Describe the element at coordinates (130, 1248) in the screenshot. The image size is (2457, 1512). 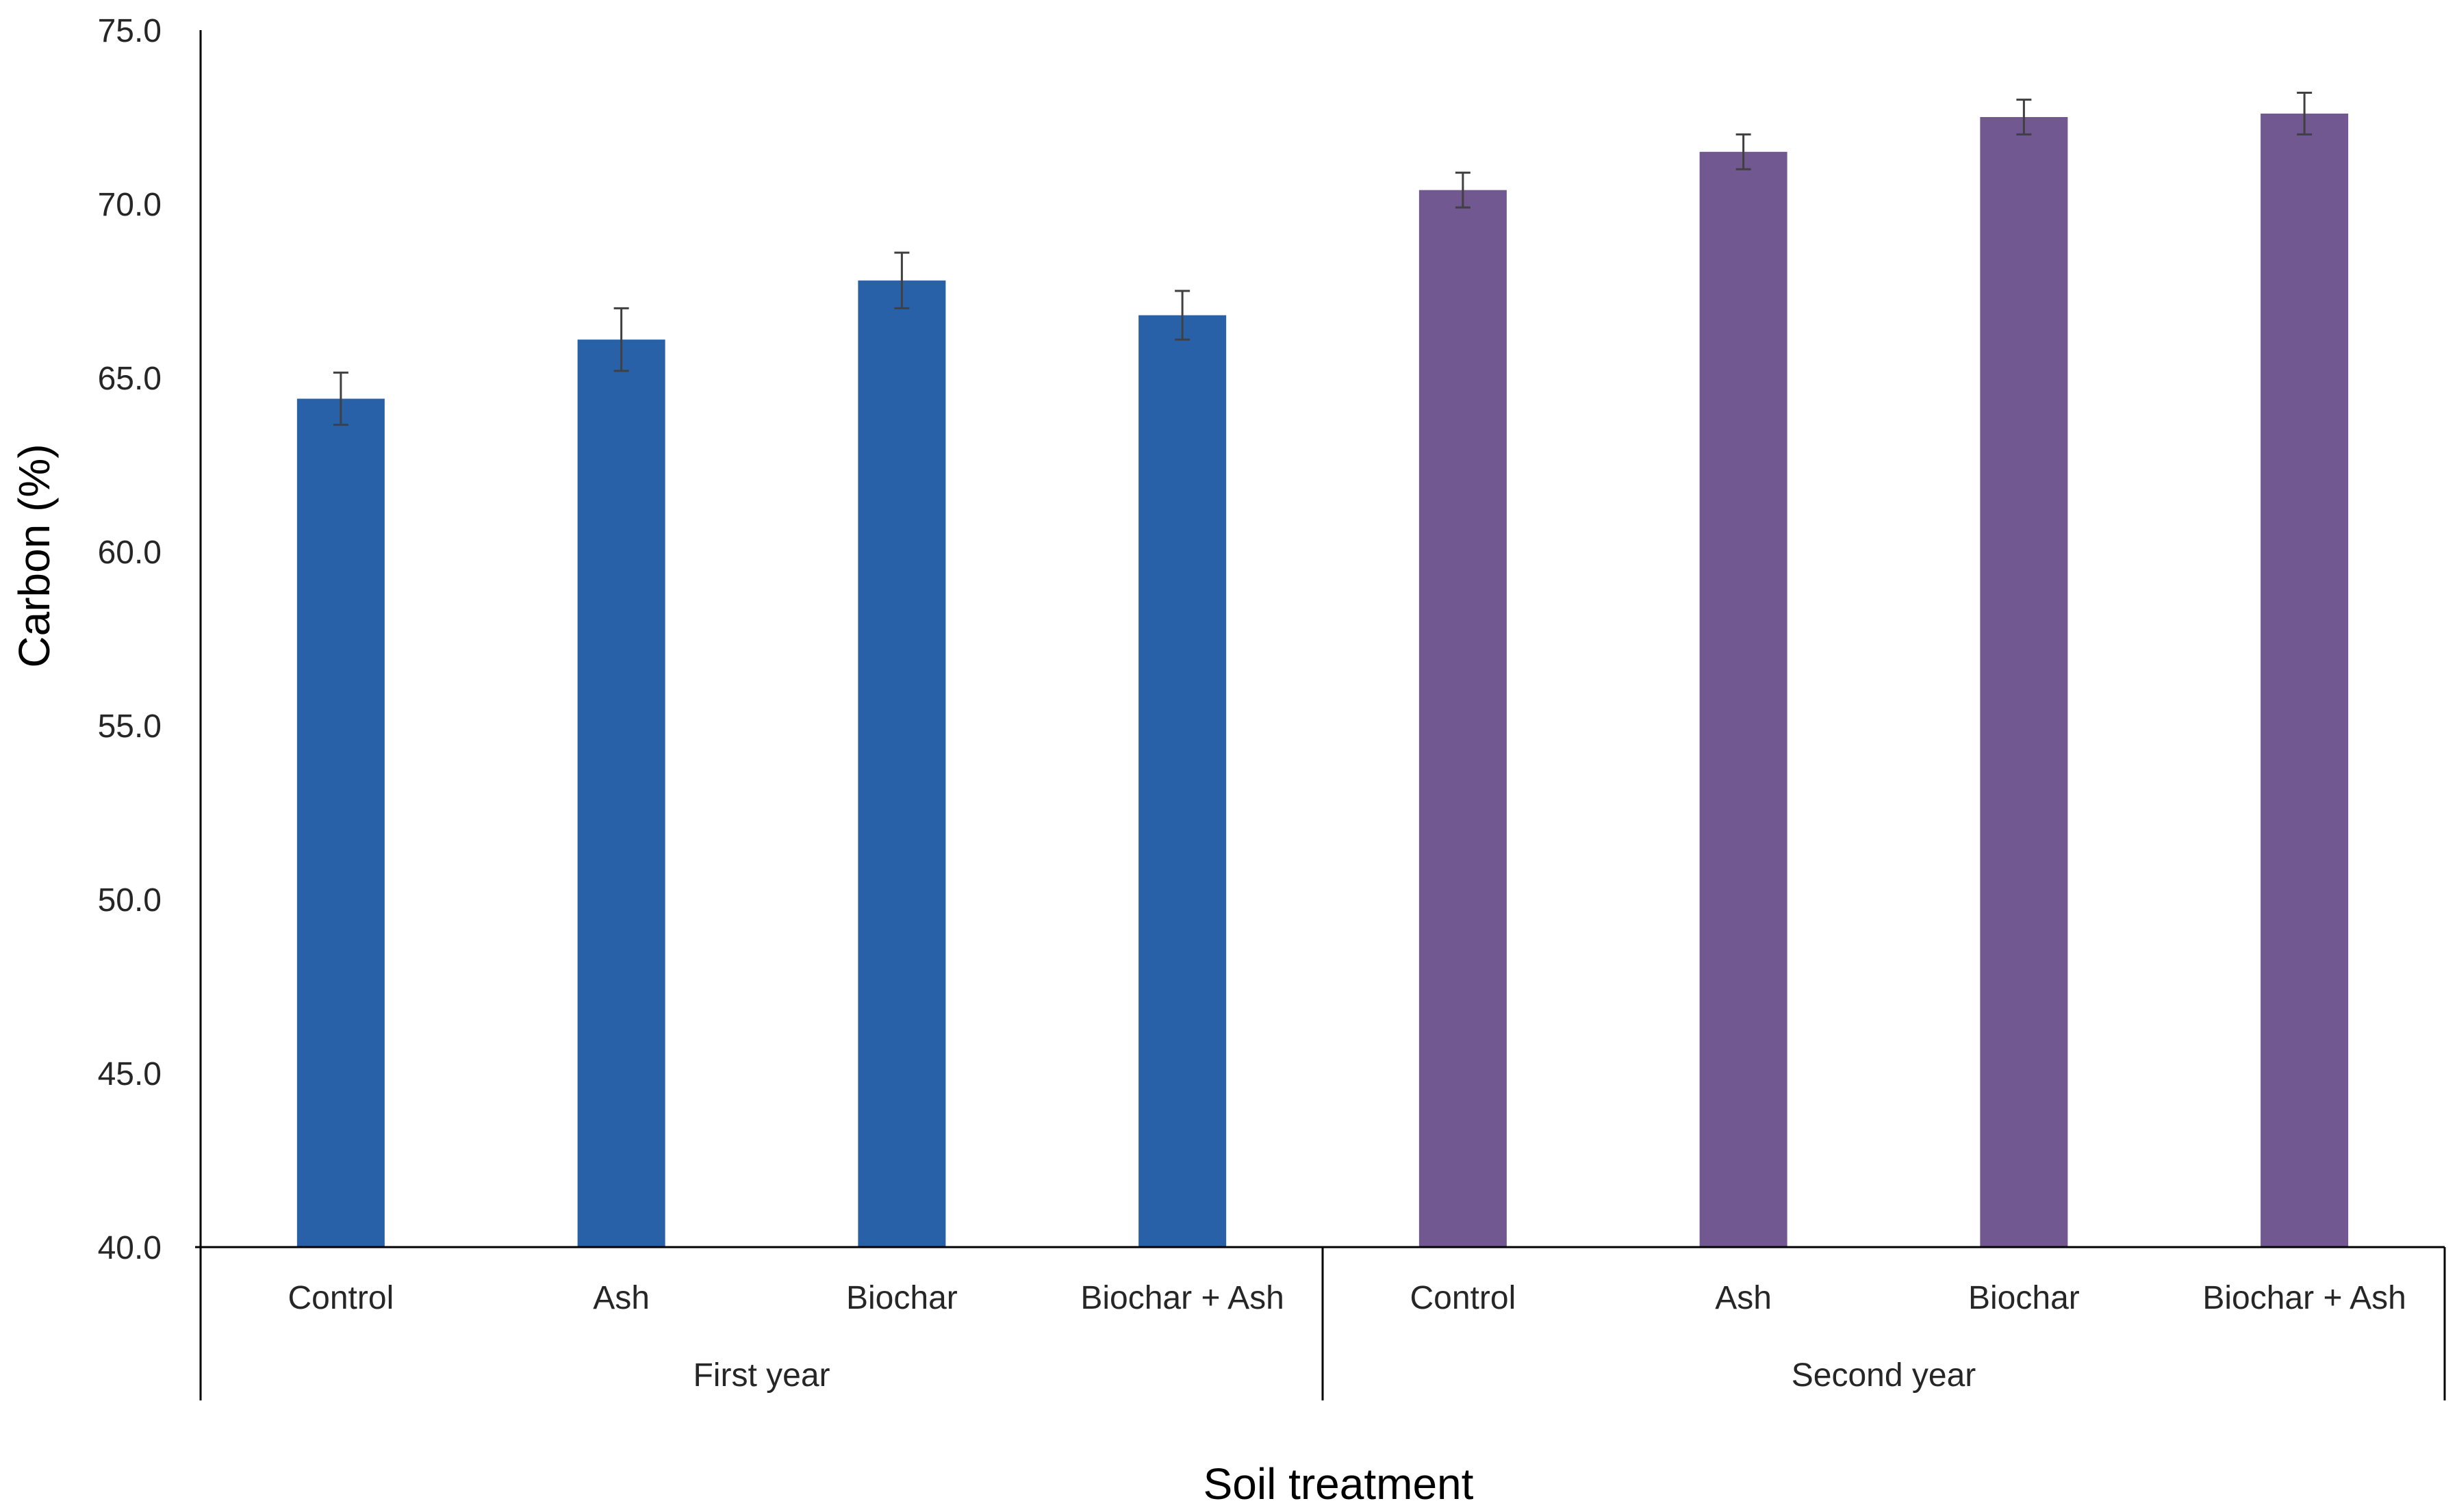
I see `y-tick-label: 40.0` at that location.